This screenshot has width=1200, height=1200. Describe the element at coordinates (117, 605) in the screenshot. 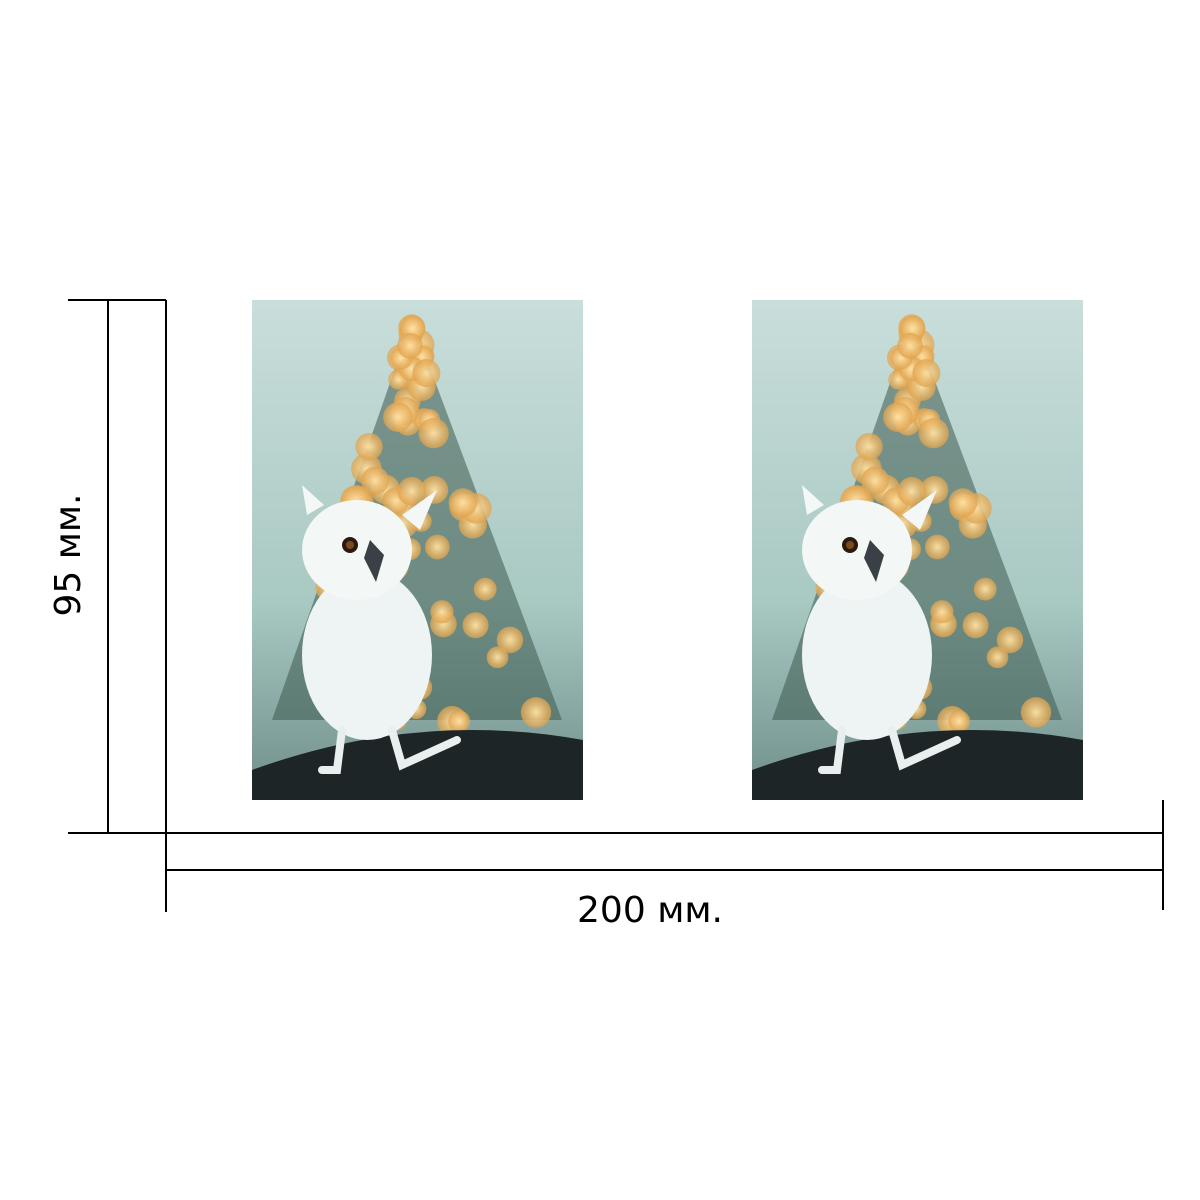

I see `height-dimension` at that location.